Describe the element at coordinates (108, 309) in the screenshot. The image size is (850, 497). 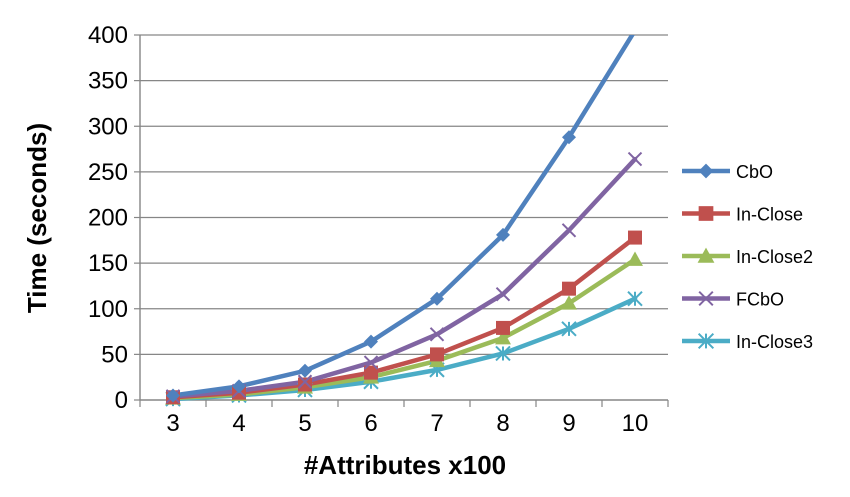
I see `y-tick-label: 100` at that location.